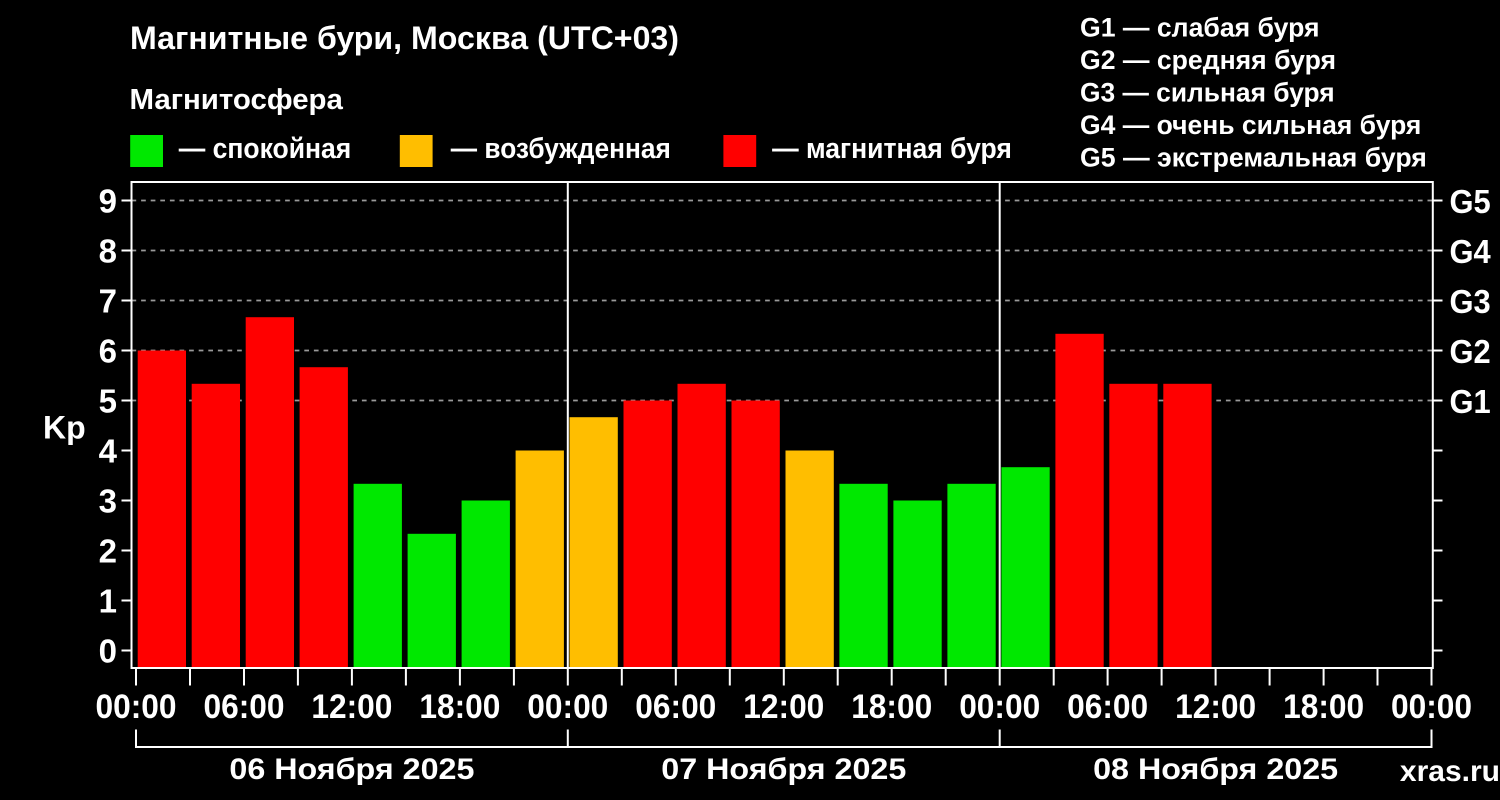  I want to click on svg-text: — спокойная, so click(265, 149).